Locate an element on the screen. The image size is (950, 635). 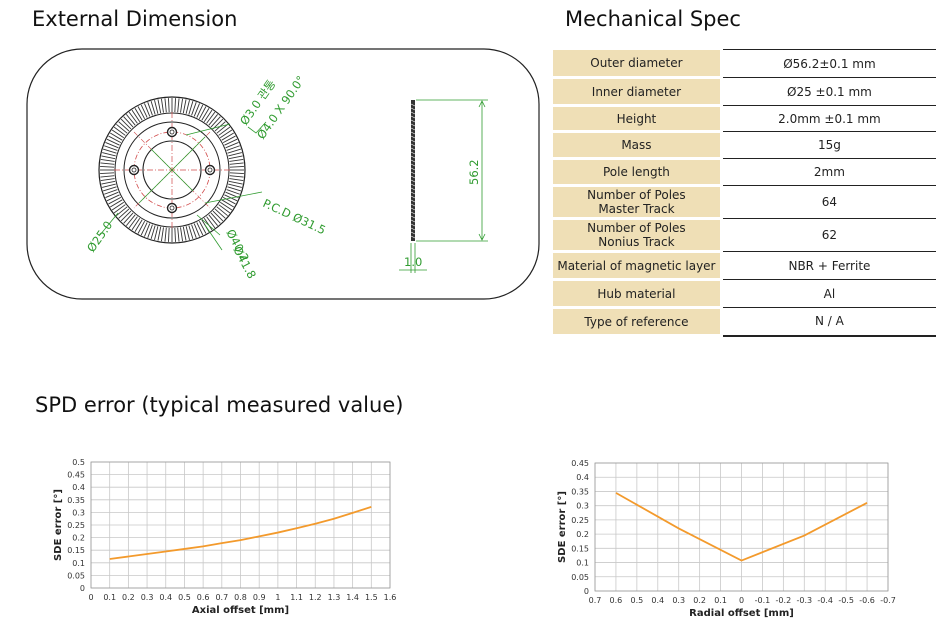
spec-key-line: Type of reference is located at coordinates (636, 321).